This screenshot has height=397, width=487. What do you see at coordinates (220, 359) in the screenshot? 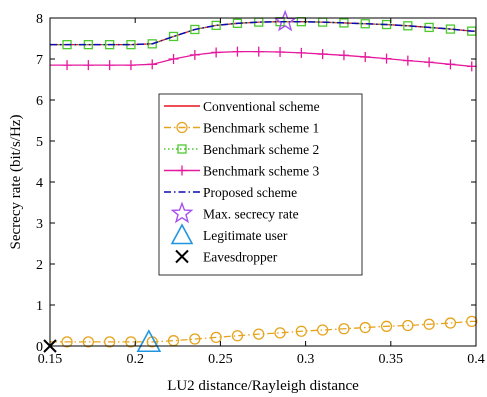
I see `x-tick-label: 0.25` at bounding box center [220, 359].